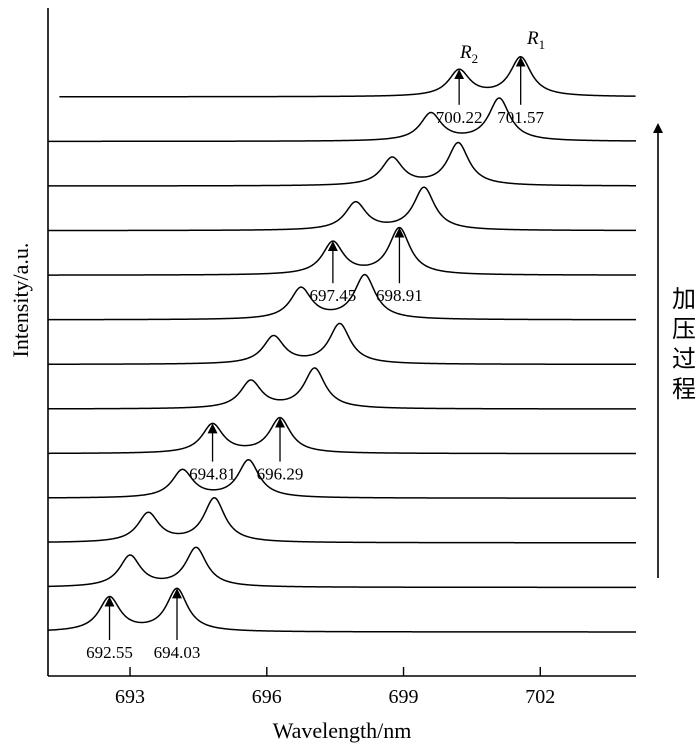 The height and width of the screenshot is (750, 700). Describe the element at coordinates (280, 474) in the screenshot. I see `peak-annotation-label-4: 696.29` at that location.